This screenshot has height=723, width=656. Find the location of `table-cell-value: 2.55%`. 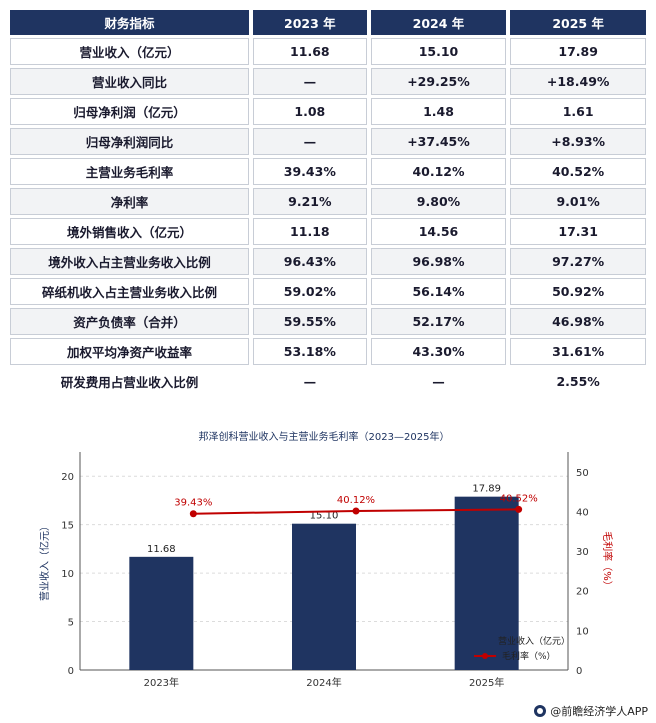

table-cell-value: 2.55% is located at coordinates (578, 381).